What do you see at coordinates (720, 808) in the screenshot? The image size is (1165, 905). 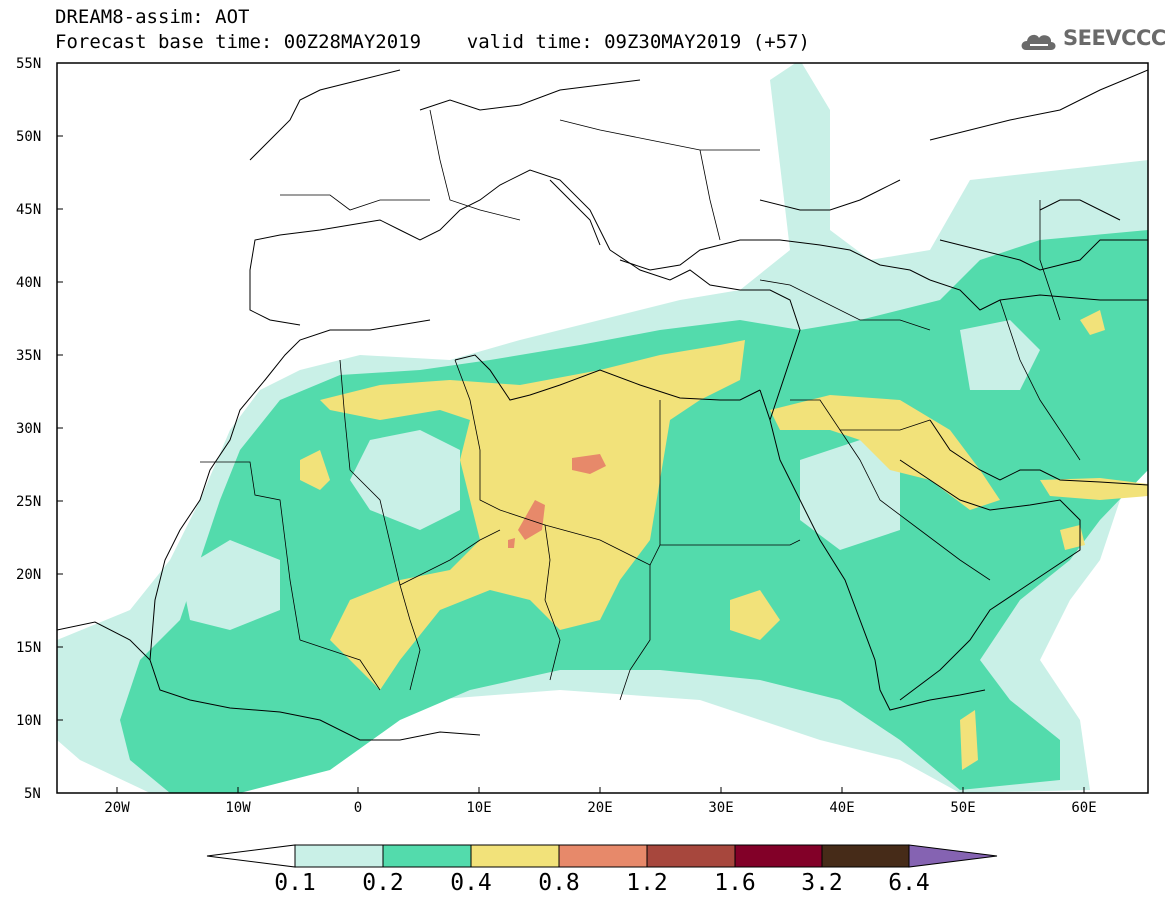 I see `lon-label: 30E` at bounding box center [720, 808].